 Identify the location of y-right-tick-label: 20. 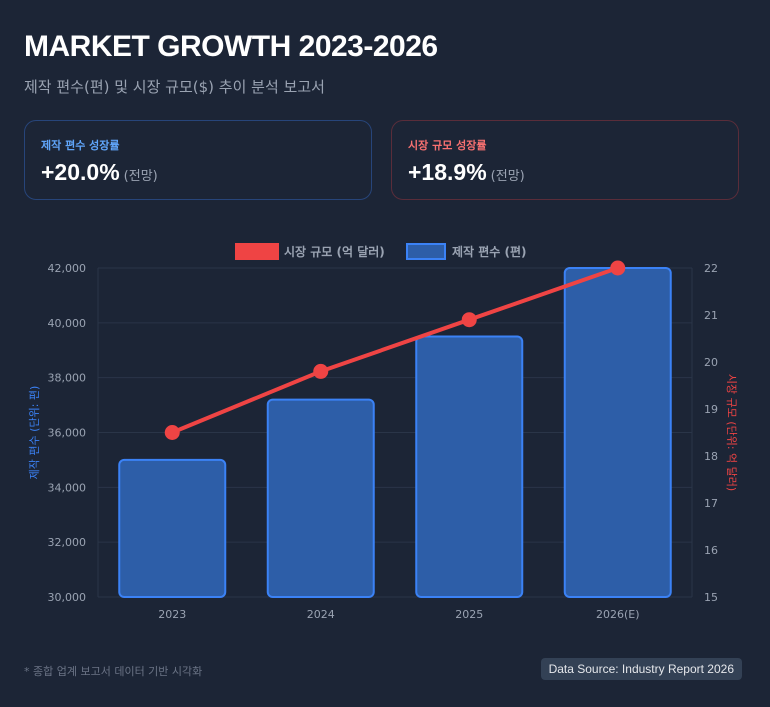
(711, 362).